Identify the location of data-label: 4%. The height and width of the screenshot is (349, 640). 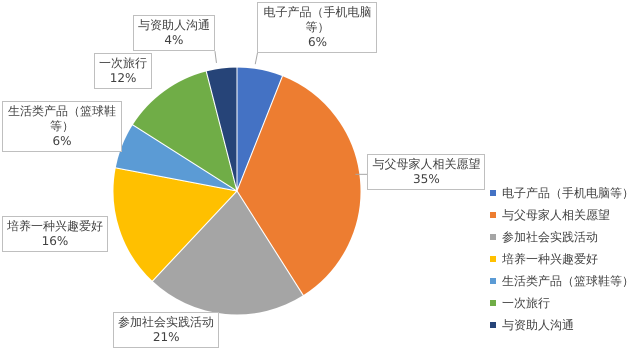
(173, 40).